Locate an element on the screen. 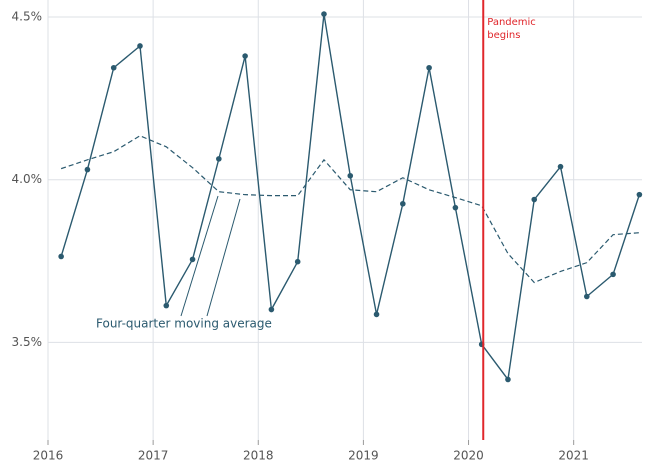  x-tick-label: 2021 is located at coordinates (573, 456).